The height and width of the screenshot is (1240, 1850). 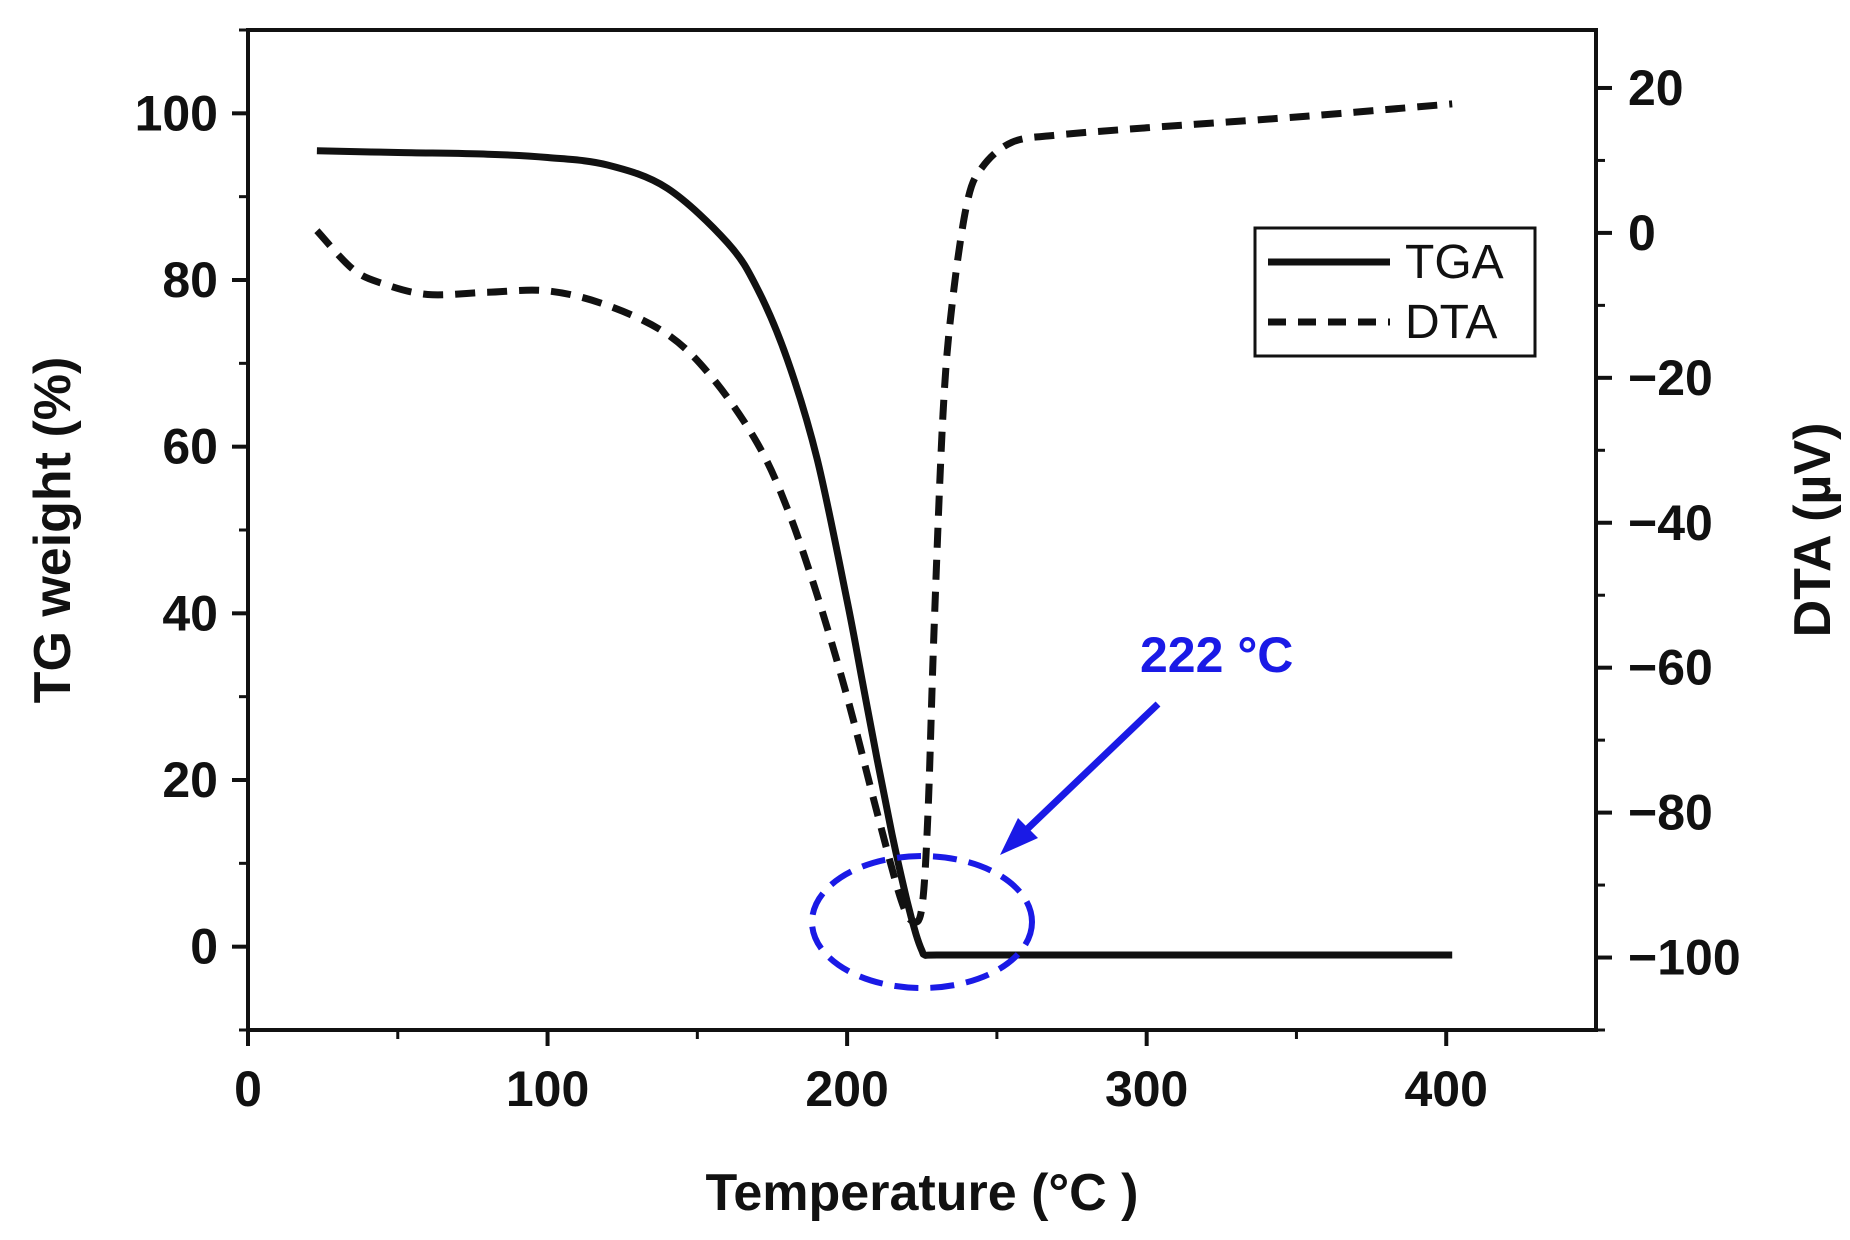 What do you see at coordinates (204, 947) in the screenshot?
I see `y-tick-label: 0` at bounding box center [204, 947].